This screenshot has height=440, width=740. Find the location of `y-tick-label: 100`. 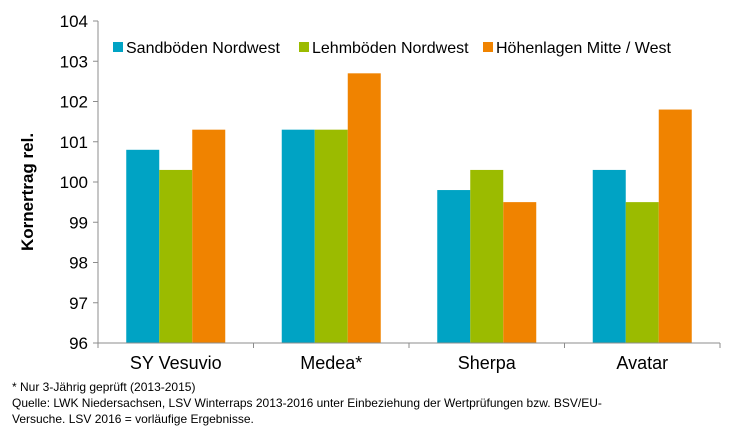

y-tick-label: 100 is located at coordinates (74, 182).